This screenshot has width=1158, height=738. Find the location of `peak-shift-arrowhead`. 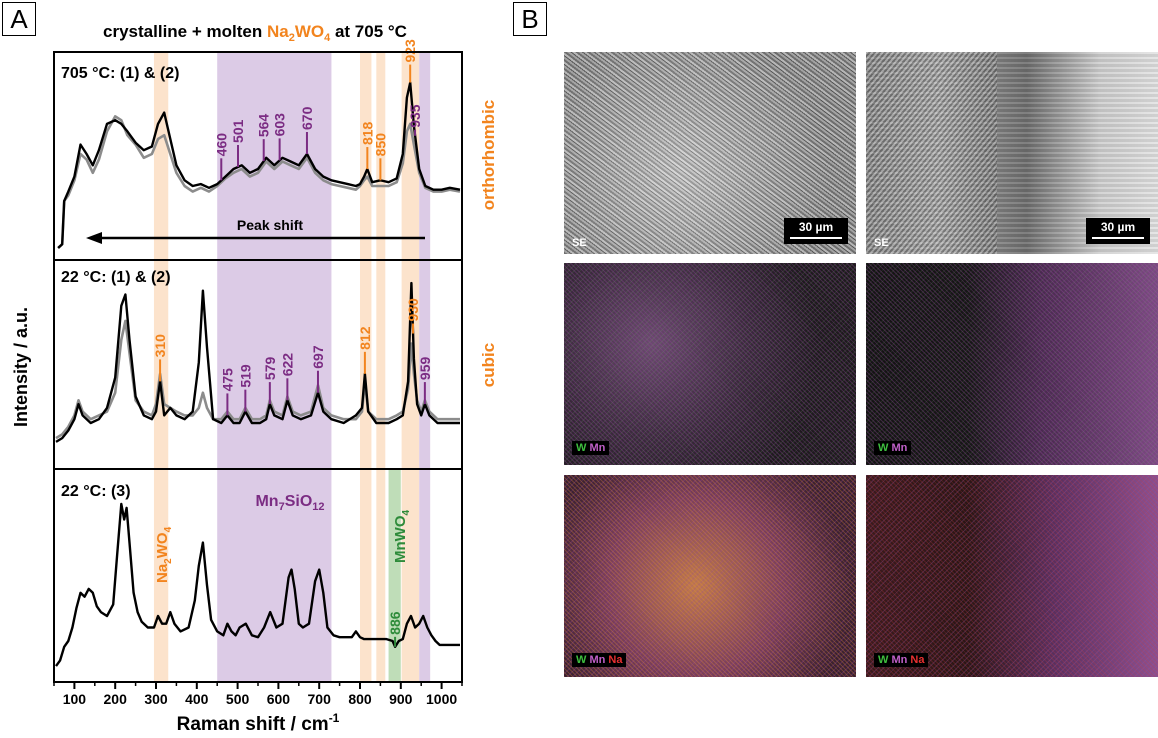

peak-shift-arrowhead is located at coordinates (94, 238).